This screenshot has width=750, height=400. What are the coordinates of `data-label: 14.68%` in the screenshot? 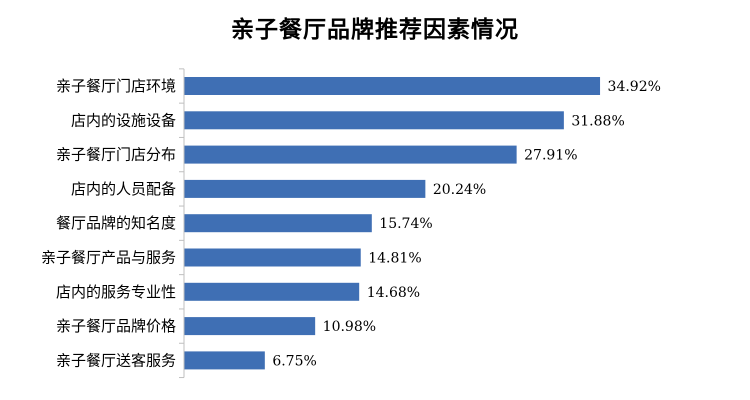 It's located at (393, 293).